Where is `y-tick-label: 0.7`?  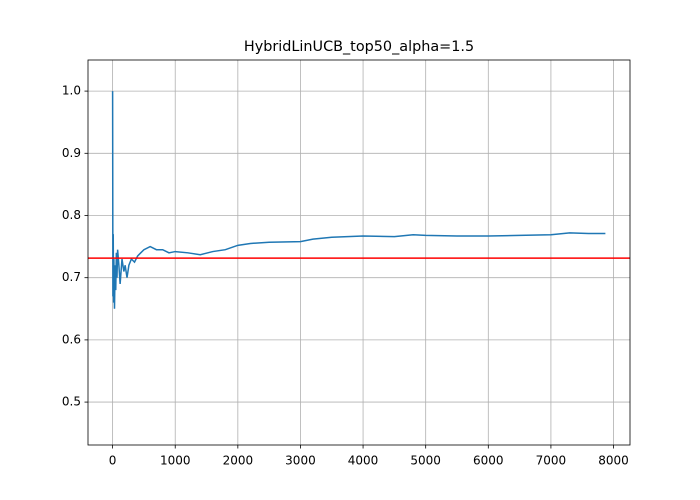 y-tick-label: 0.7 is located at coordinates (71, 277).